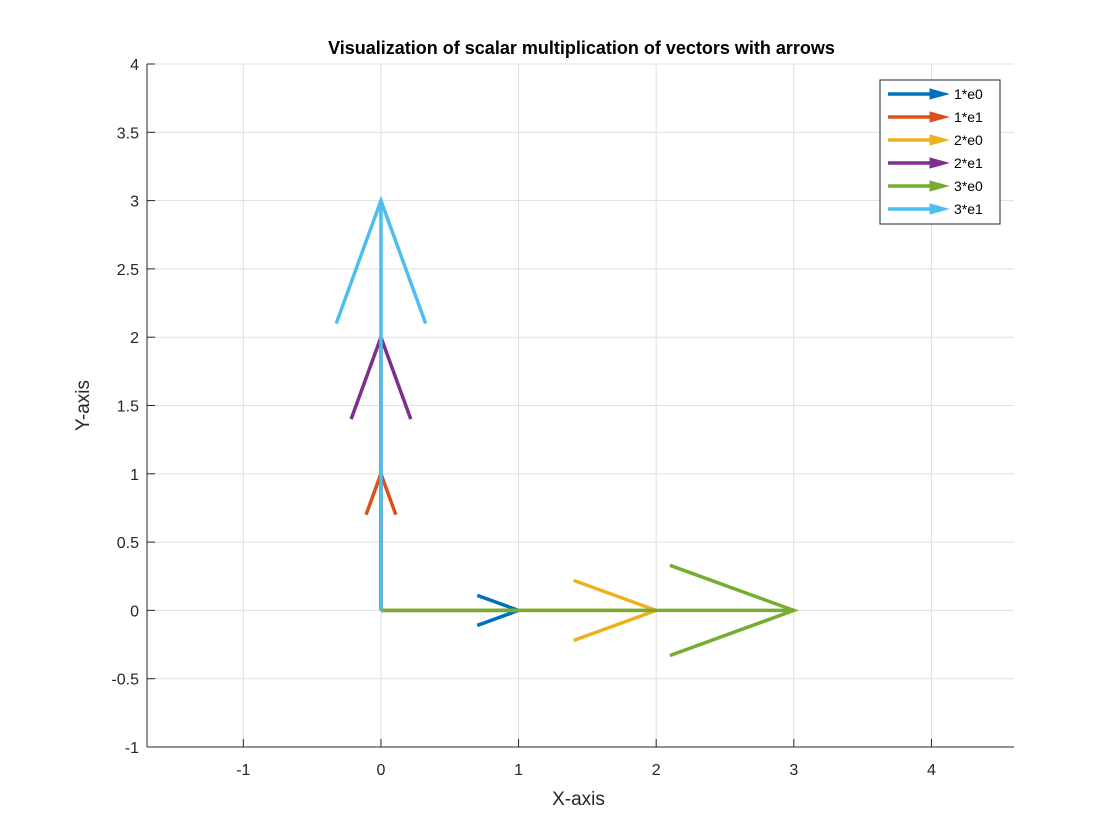 The image size is (1120, 840). What do you see at coordinates (968, 117) in the screenshot?
I see `legend-label: 1*e1` at bounding box center [968, 117].